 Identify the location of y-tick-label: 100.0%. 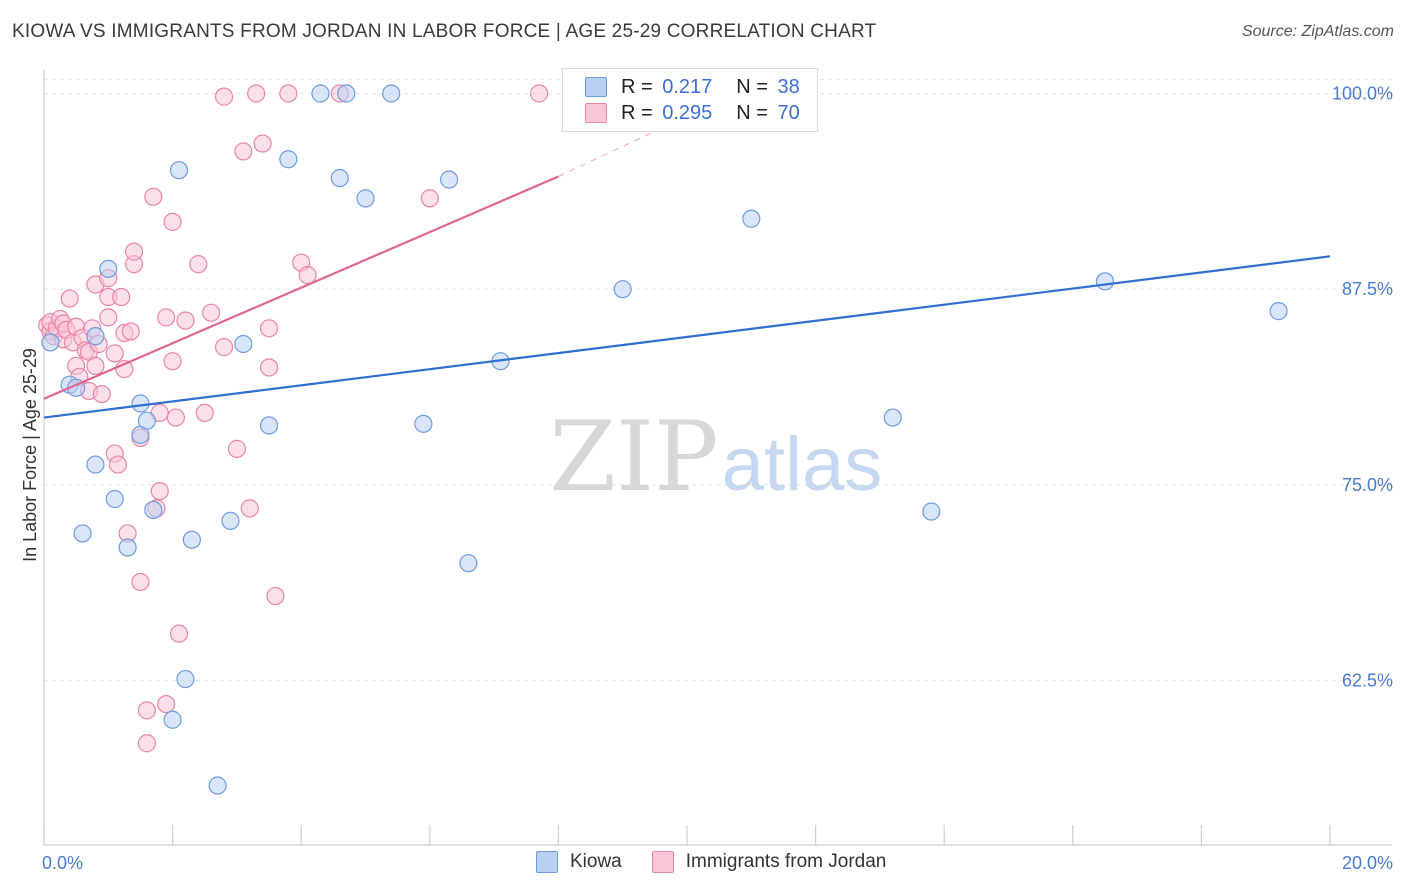
(1362, 93).